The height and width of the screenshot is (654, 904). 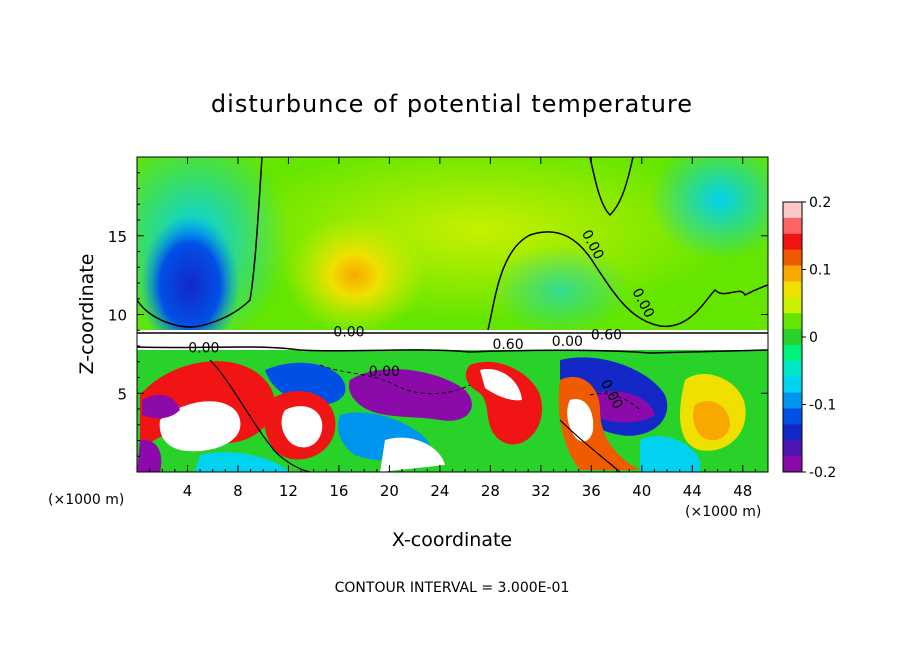 What do you see at coordinates (723, 512) in the screenshot?
I see `x-unit-label-right: (×1000 m)` at bounding box center [723, 512].